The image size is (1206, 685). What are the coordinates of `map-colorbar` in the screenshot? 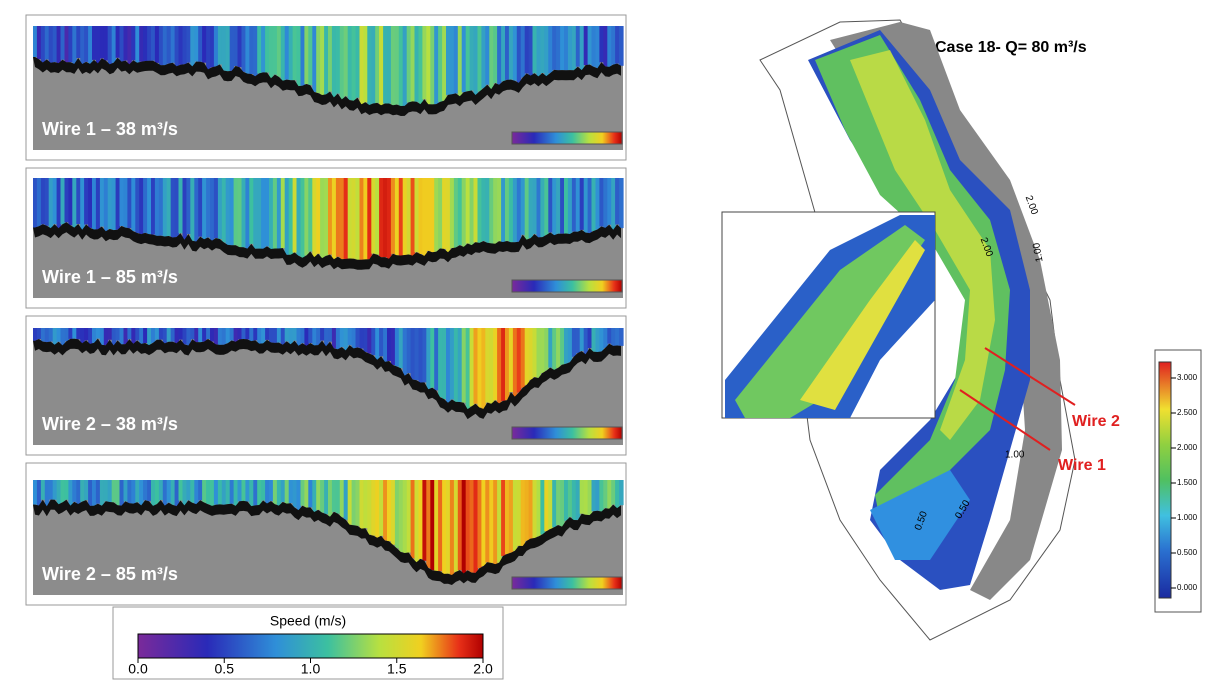 It's located at (1165, 480).